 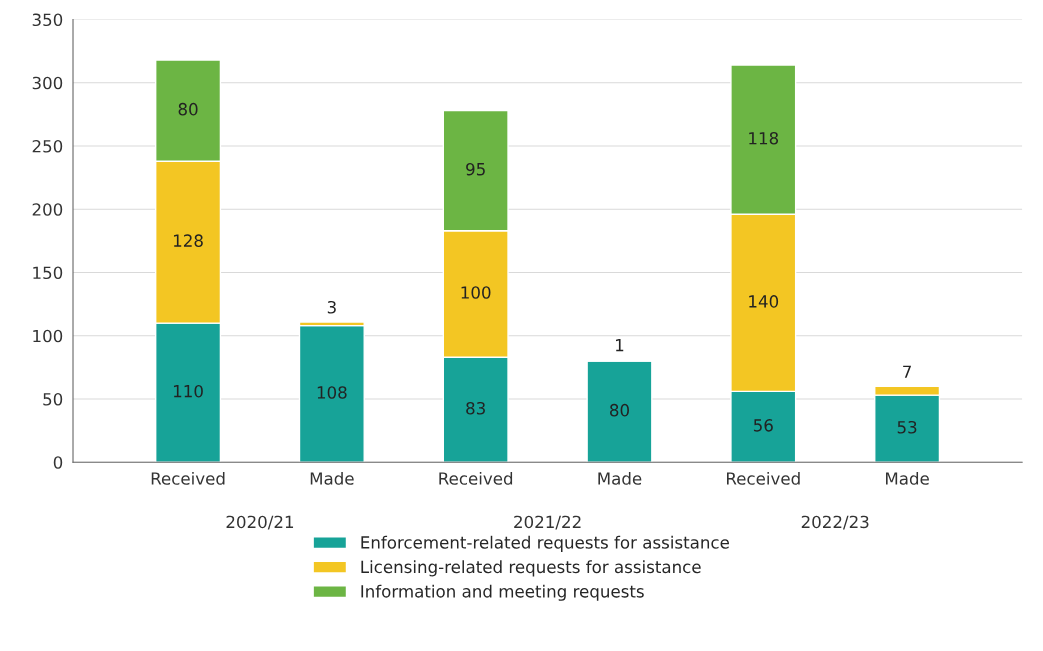 What do you see at coordinates (260, 522) in the screenshot?
I see `text: 2020/21` at bounding box center [260, 522].